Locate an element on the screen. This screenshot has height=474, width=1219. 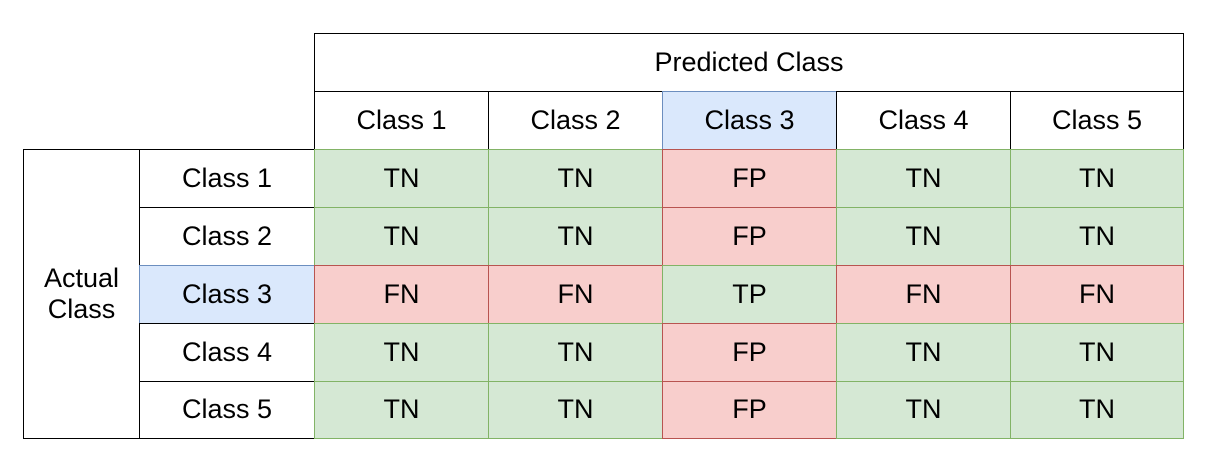
actual-class-label: Actual Class is located at coordinates (81, 293).